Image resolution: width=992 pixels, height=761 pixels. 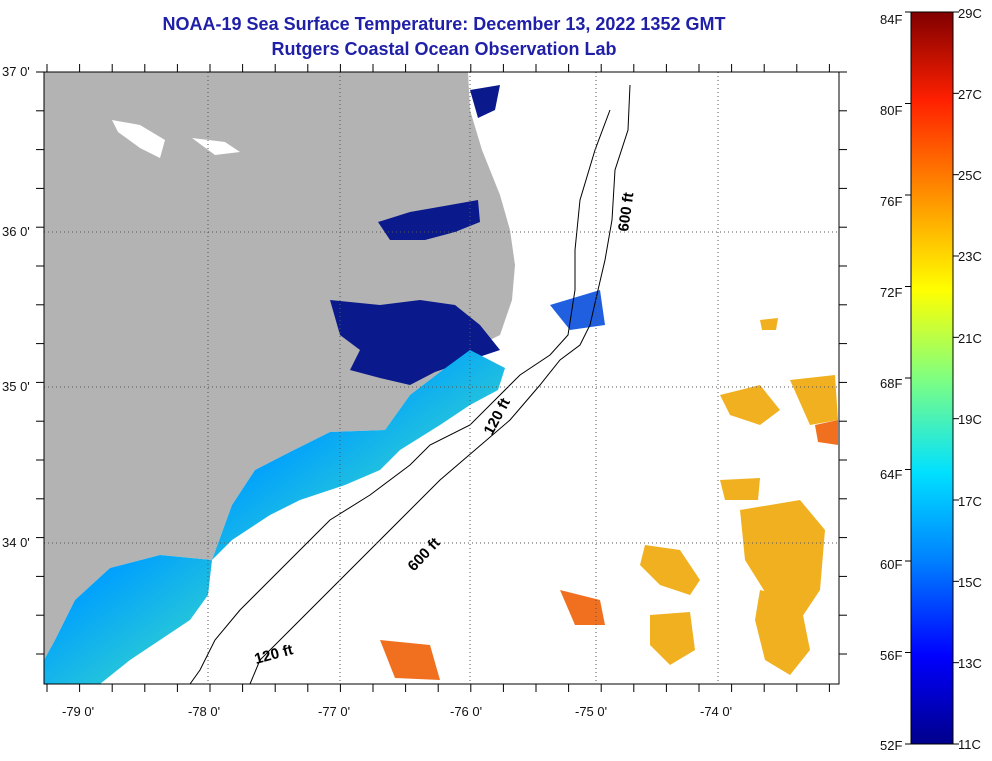 What do you see at coordinates (716, 711) in the screenshot?
I see `lon-label-74: -74 0'` at bounding box center [716, 711].